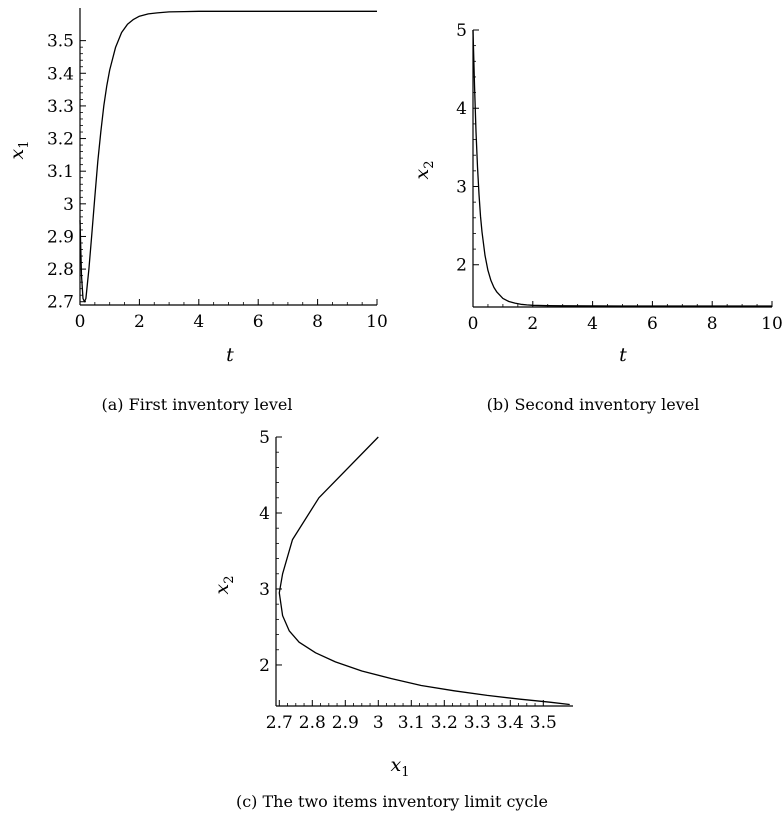 The height and width of the screenshot is (818, 783). I want to click on panel-b-marks, so click(622, 168).